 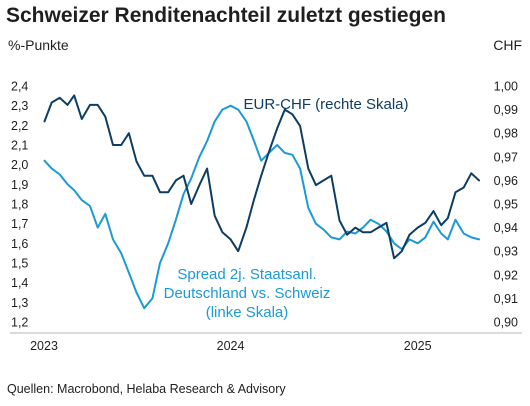 I want to click on left-axis-tick-label: 2,1, so click(x=19, y=146).